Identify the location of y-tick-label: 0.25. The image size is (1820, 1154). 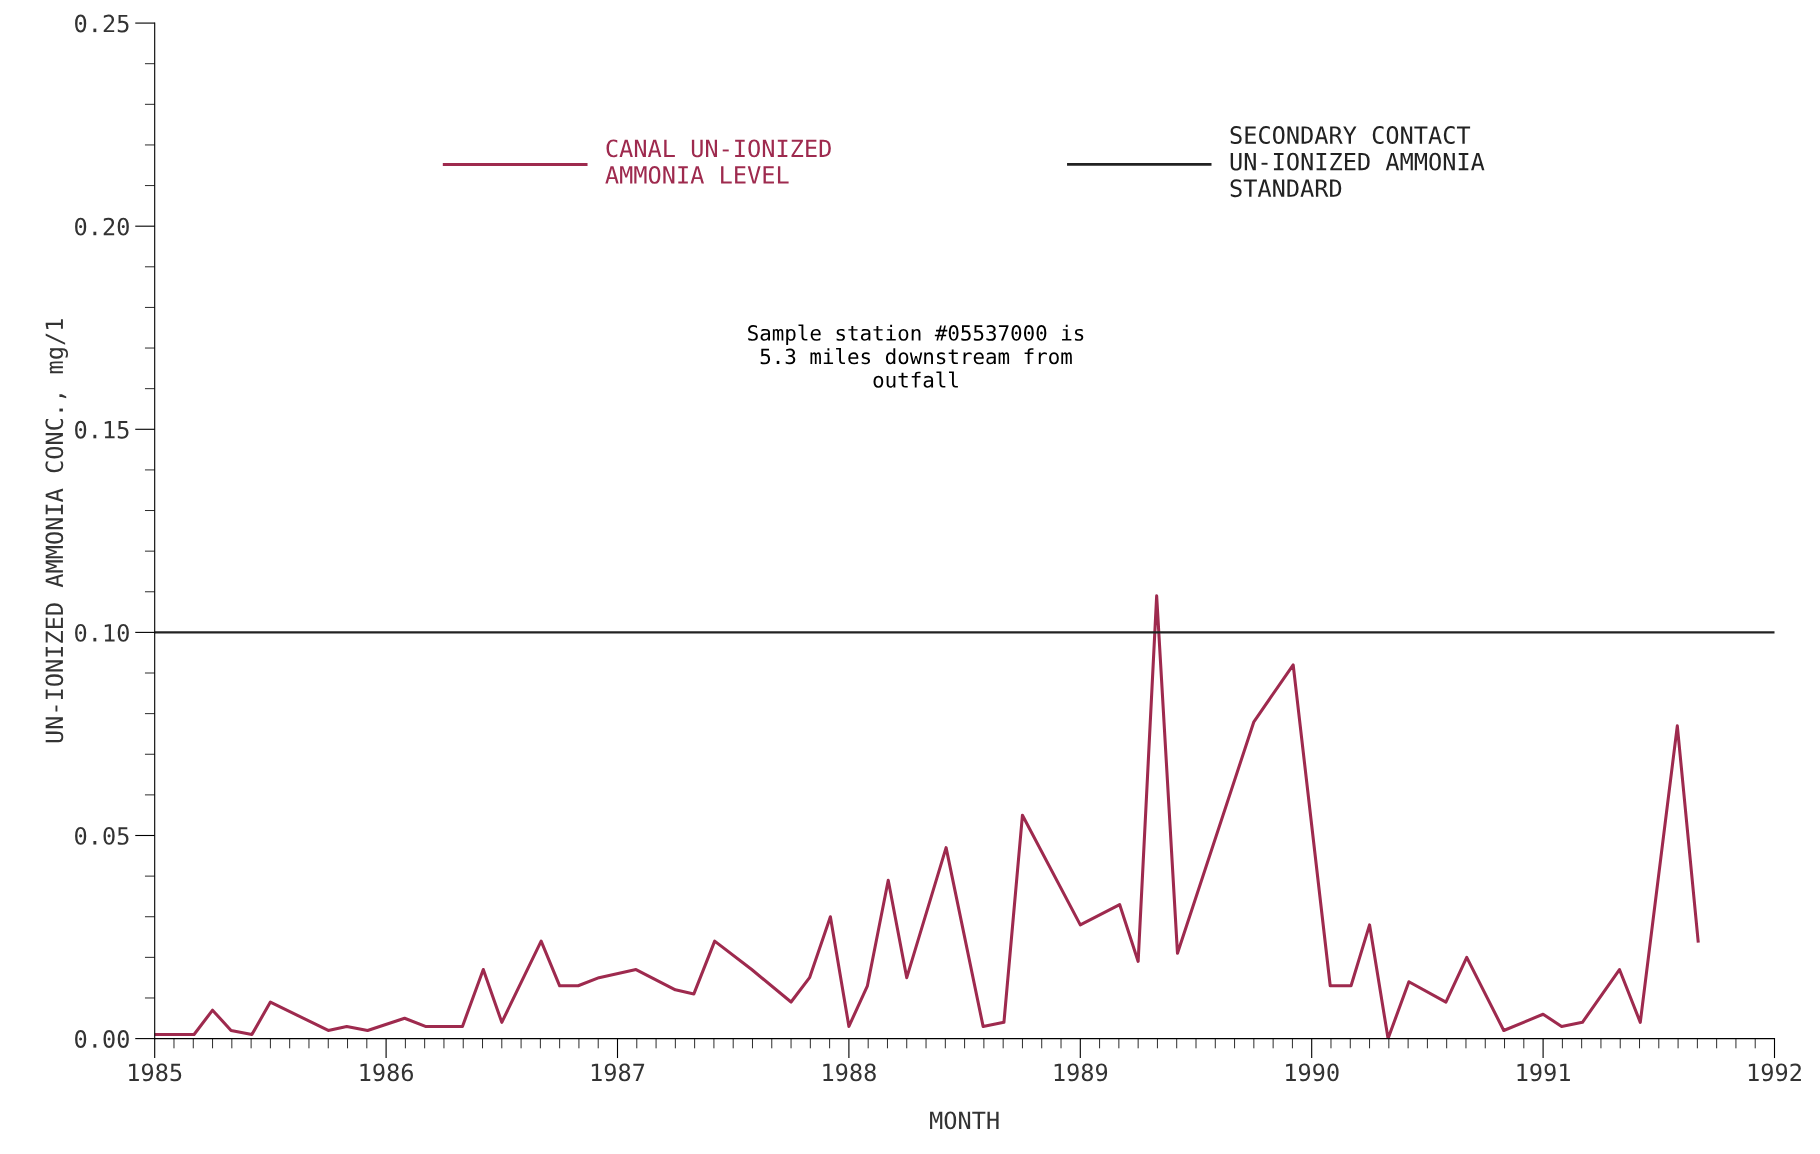
(102, 23).